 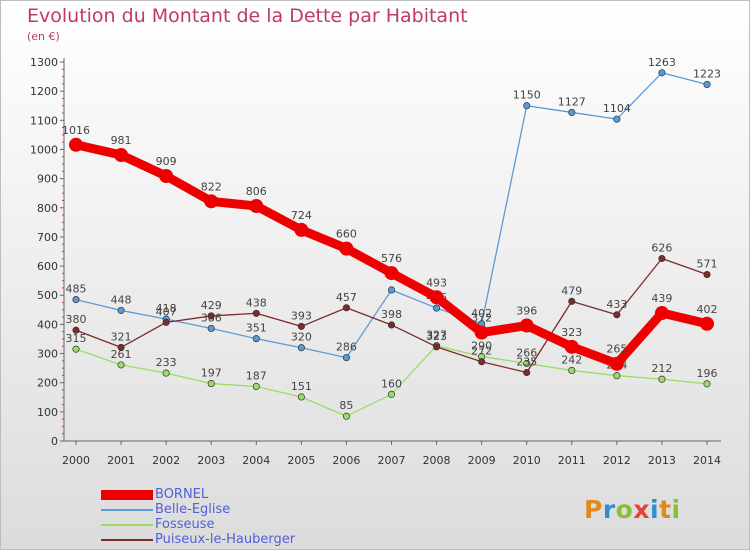 What do you see at coordinates (182, 494) in the screenshot?
I see `legend-label: BORNEL` at bounding box center [182, 494].